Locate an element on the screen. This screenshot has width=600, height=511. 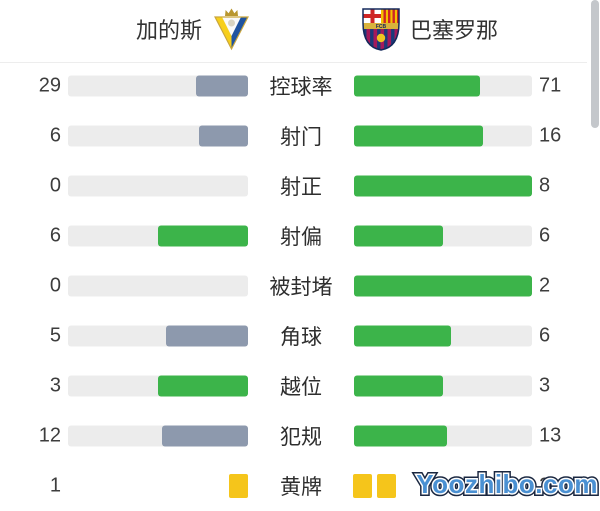
watermark-outline: Yoozhibo.com is located at coordinates (506, 484).